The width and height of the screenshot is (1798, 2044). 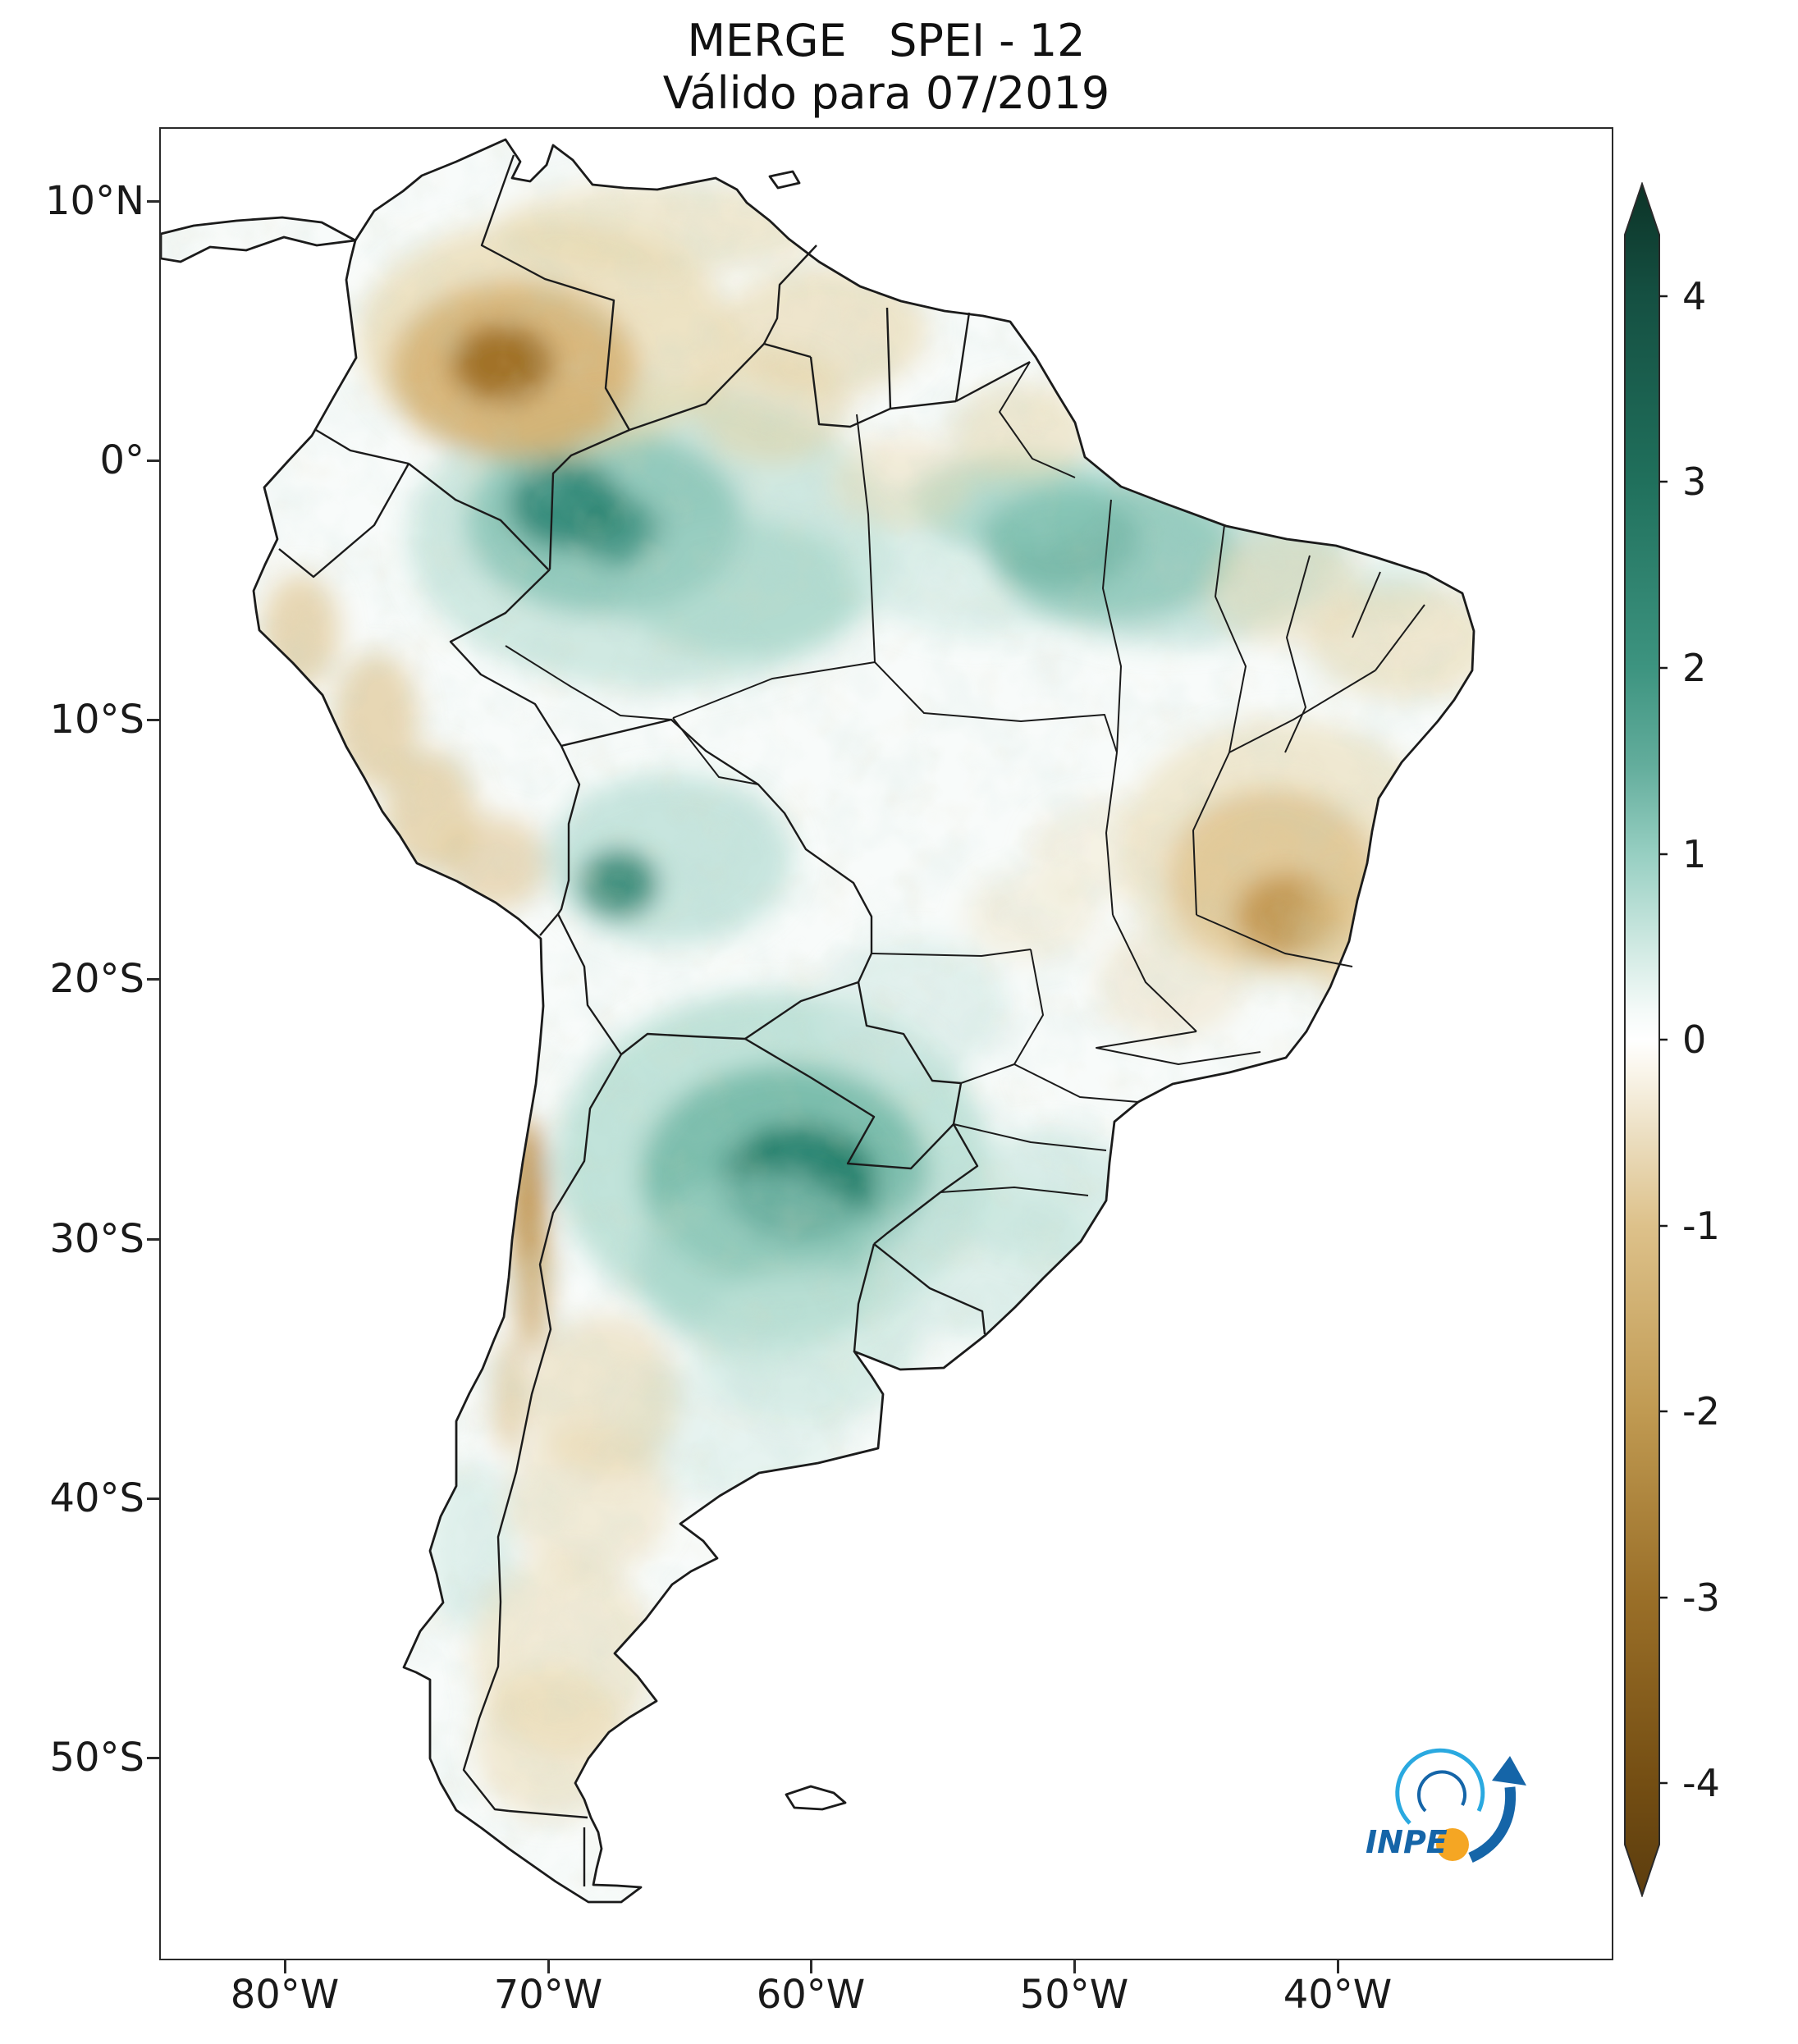 I want to click on colorbar-tick-label: 0, so click(x=1694, y=1039).